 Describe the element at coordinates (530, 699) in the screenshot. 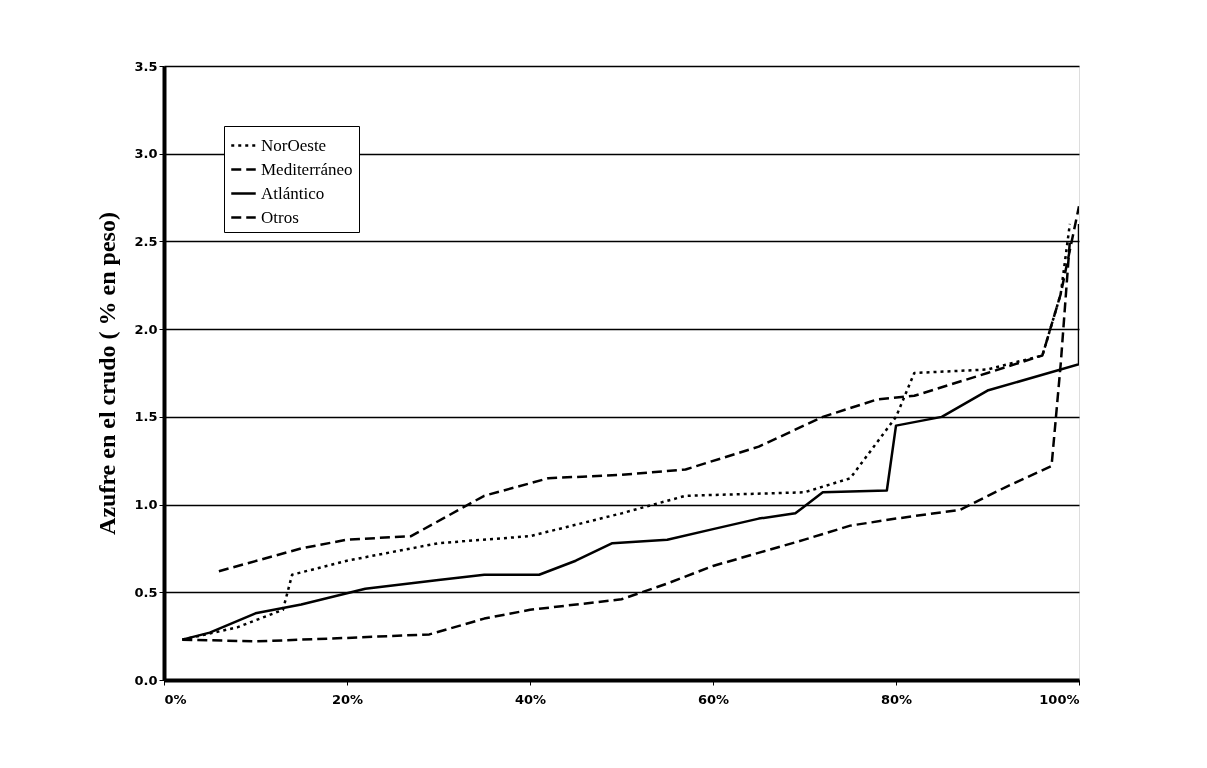

I see `x-tick-label: 40%` at that location.